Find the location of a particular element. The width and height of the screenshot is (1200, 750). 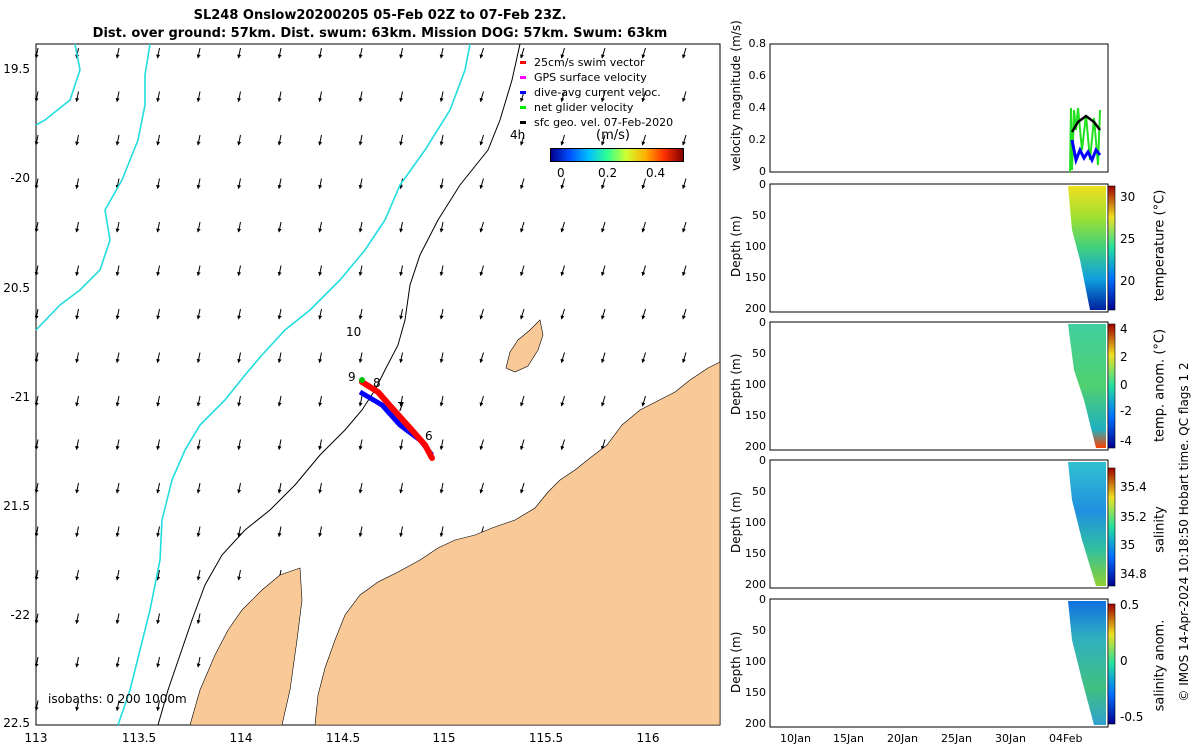

track-label-6: 6 is located at coordinates (429, 436).